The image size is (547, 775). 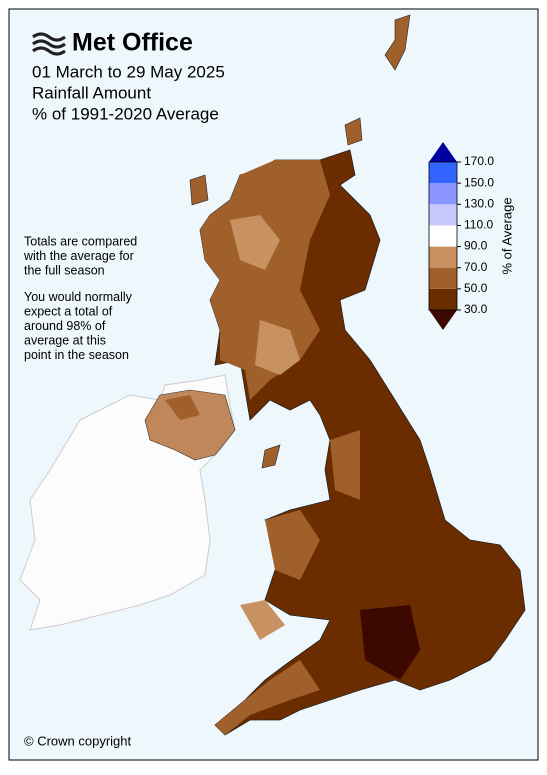 I want to click on colorbar-outline, so click(x=443, y=236).